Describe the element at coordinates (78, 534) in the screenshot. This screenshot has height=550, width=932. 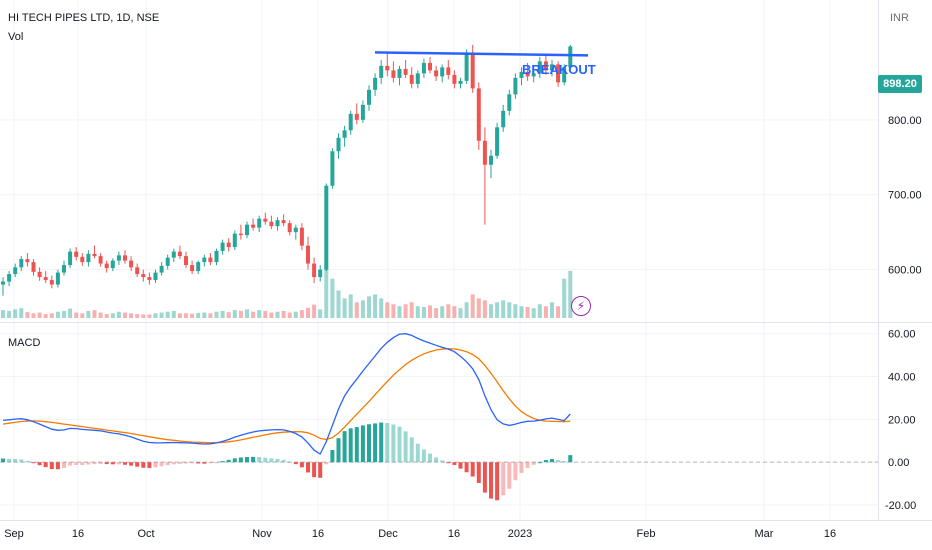
I see `time-tick-label: 16` at that location.